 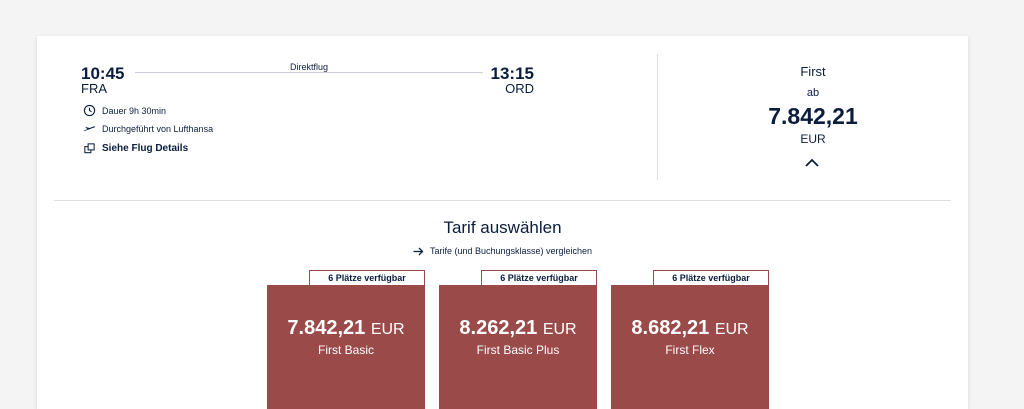 I want to click on fare-name: First Basic Plus, so click(x=518, y=350).